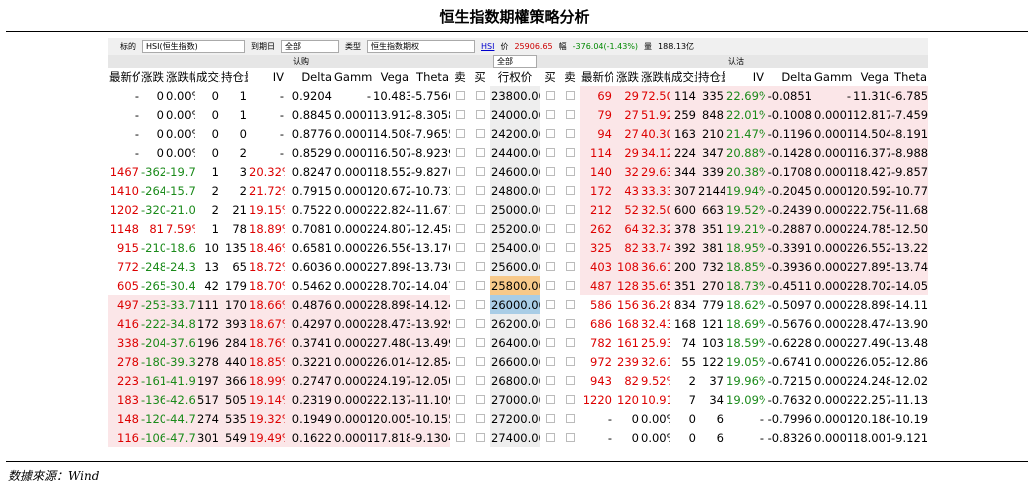 The width and height of the screenshot is (1029, 490). I want to click on code-link: HSI, so click(488, 46).